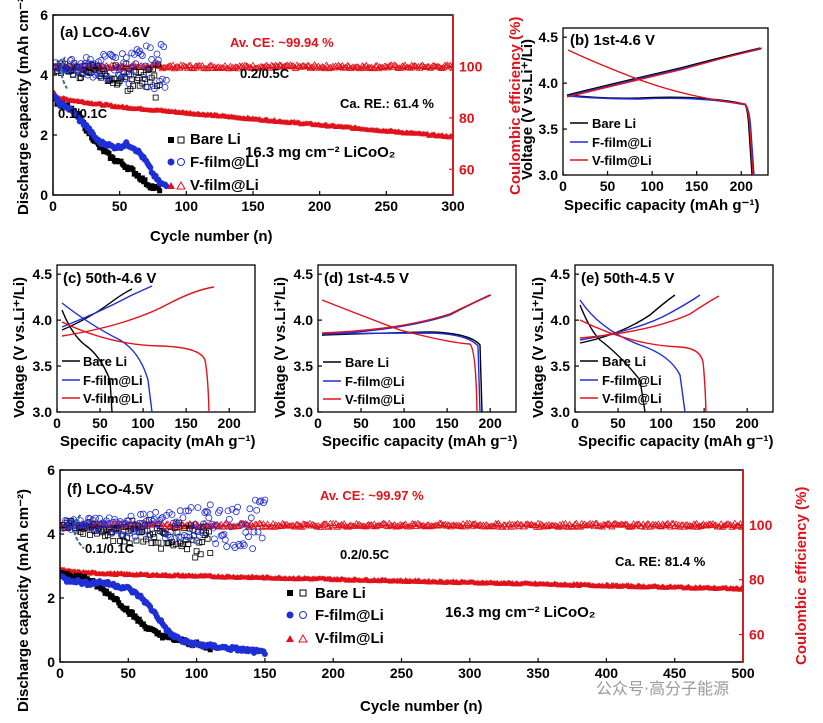 The height and width of the screenshot is (723, 823). What do you see at coordinates (110, 548) in the screenshot?
I see `panel-f-initial-rate: 0.1/0.1C` at bounding box center [110, 548].